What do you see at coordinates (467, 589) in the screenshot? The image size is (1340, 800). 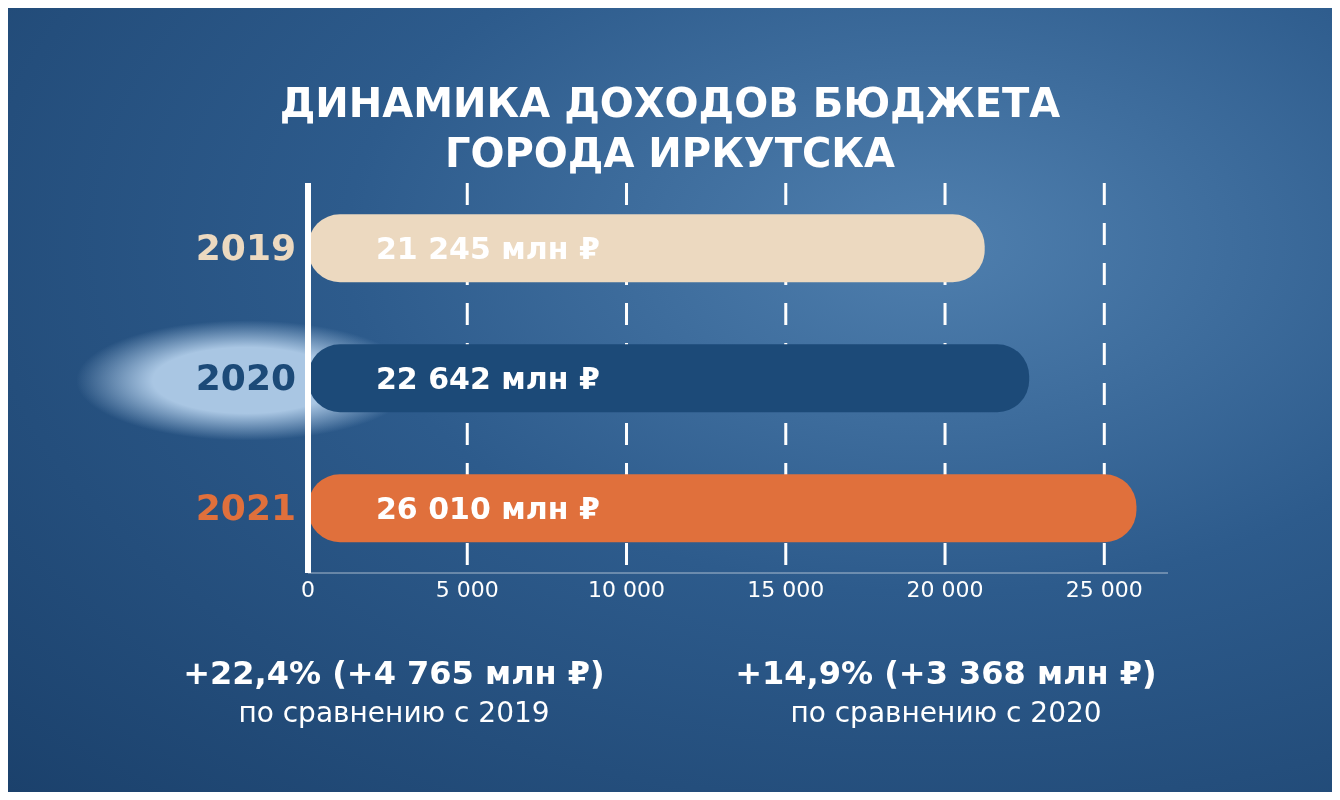 I see `x-tick-label: 5 000` at bounding box center [467, 589].